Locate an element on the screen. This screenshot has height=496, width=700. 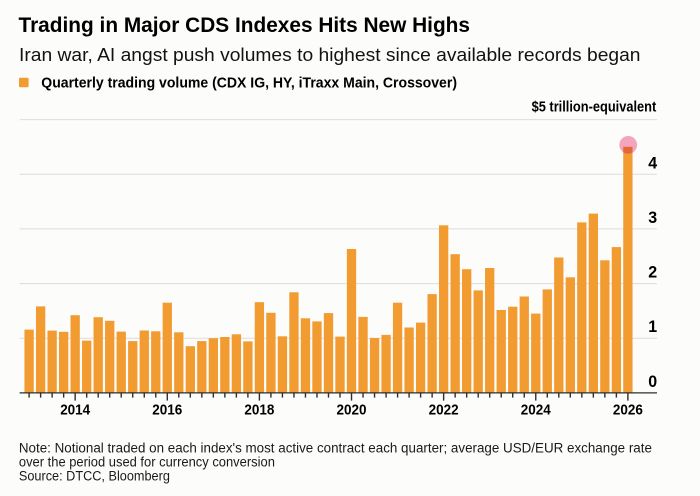
svg-text: $5 trillion-equivalent is located at coordinates (594, 107).